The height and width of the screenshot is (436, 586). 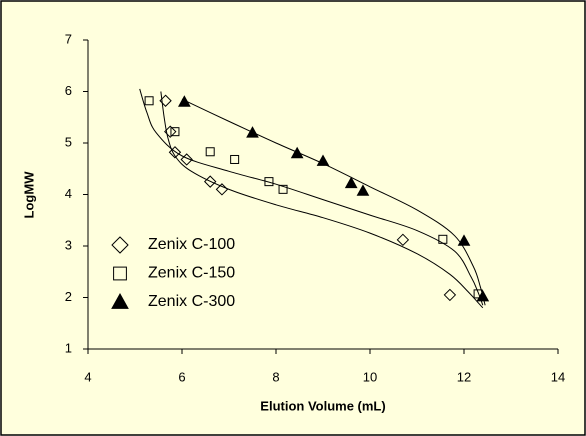 What do you see at coordinates (464, 376) in the screenshot?
I see `x-tick-label: 12` at bounding box center [464, 376].